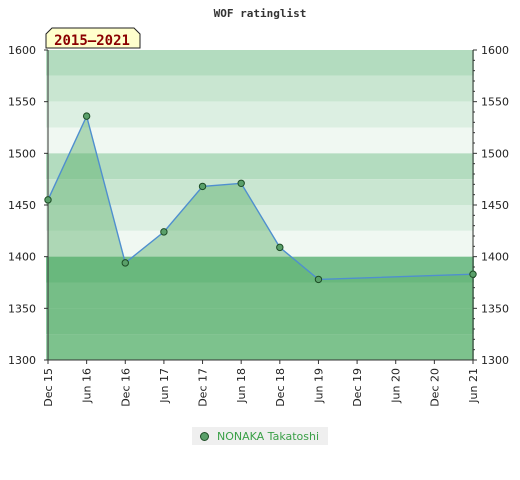 This screenshot has width=520, height=480. What do you see at coordinates (22, 153) in the screenshot?
I see `y-tick-label-left: 1500` at bounding box center [22, 153].